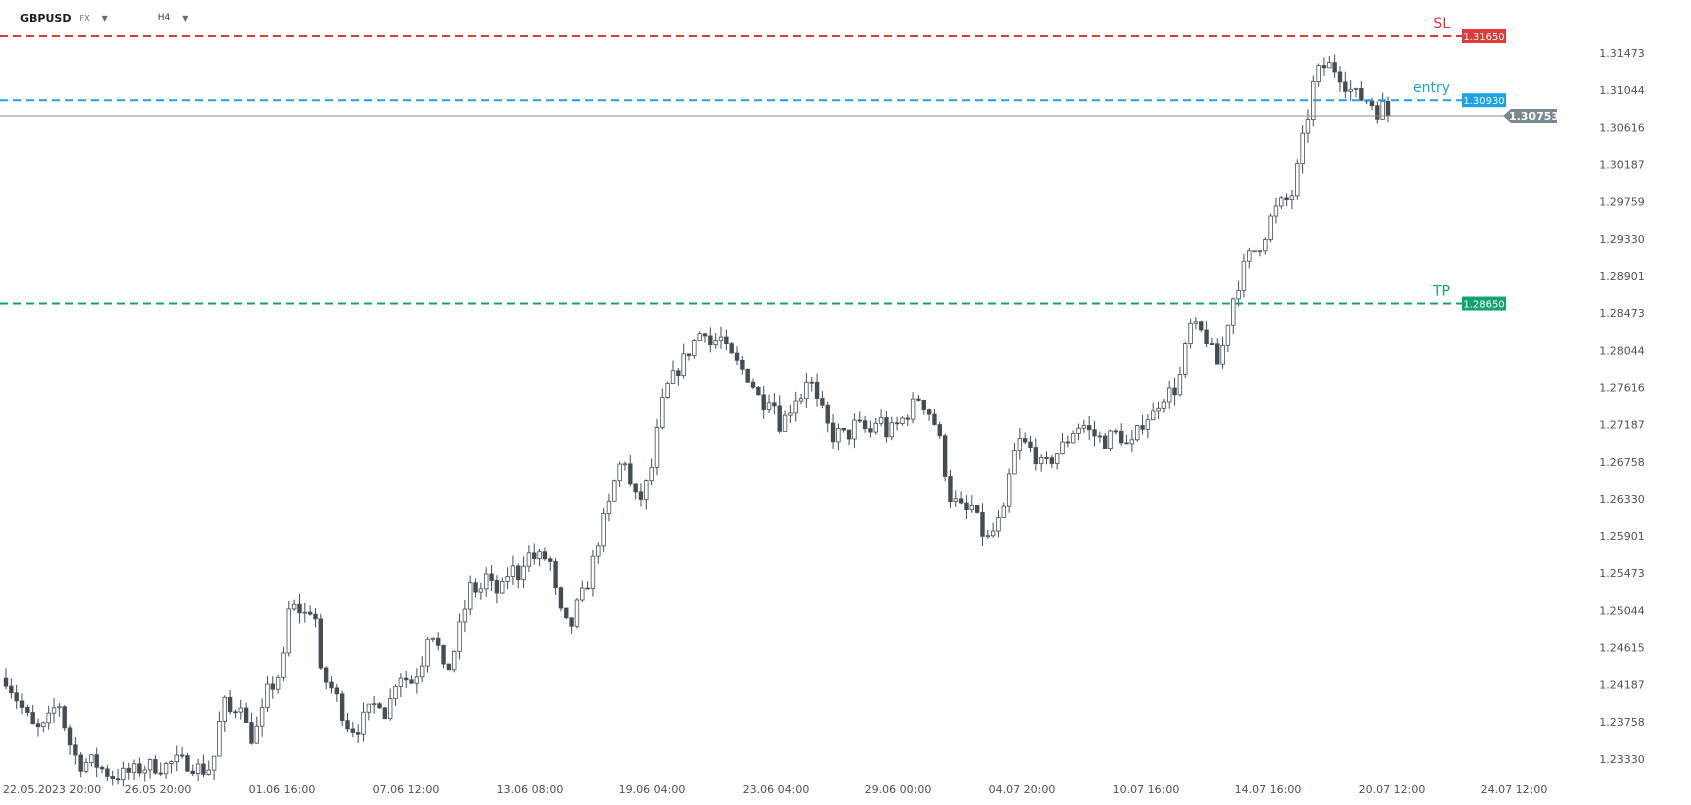 Image resolution: width=1691 pixels, height=805 pixels. Describe the element at coordinates (1622, 610) in the screenshot. I see `y-tick-label: 1.25044` at that location.